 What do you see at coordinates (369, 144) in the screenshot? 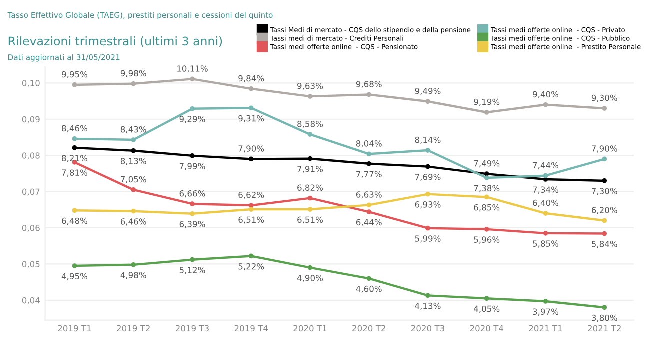
I see `data-label: 8,04%` at bounding box center [369, 144].